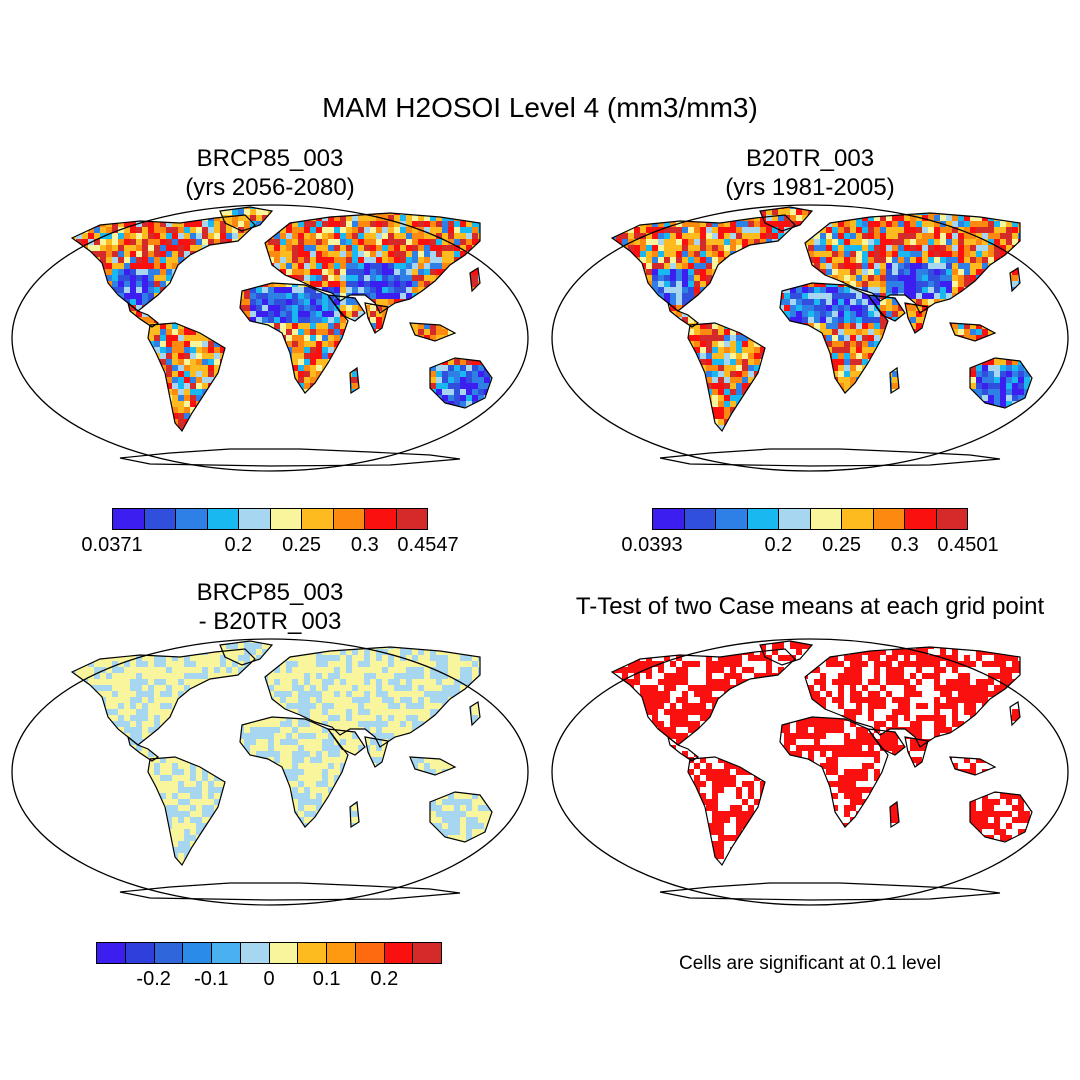  What do you see at coordinates (270, 173) in the screenshot?
I see `panel-title-top-left: BRCP85_003 (yrs 2056-2080)` at bounding box center [270, 173].